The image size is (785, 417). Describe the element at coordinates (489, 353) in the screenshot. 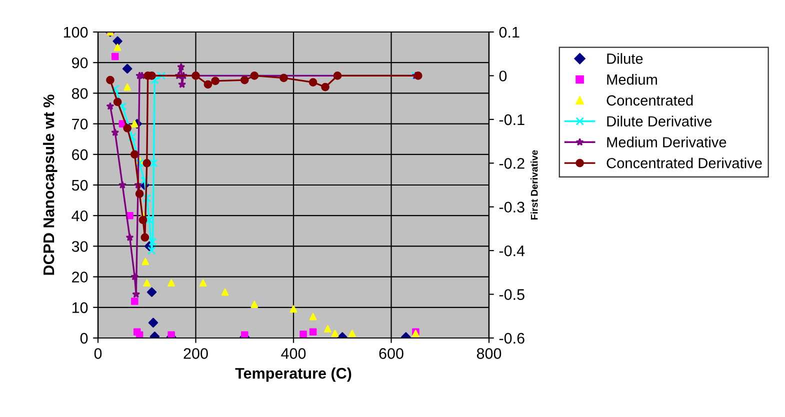

I see `x-tick-label: 800` at that location.